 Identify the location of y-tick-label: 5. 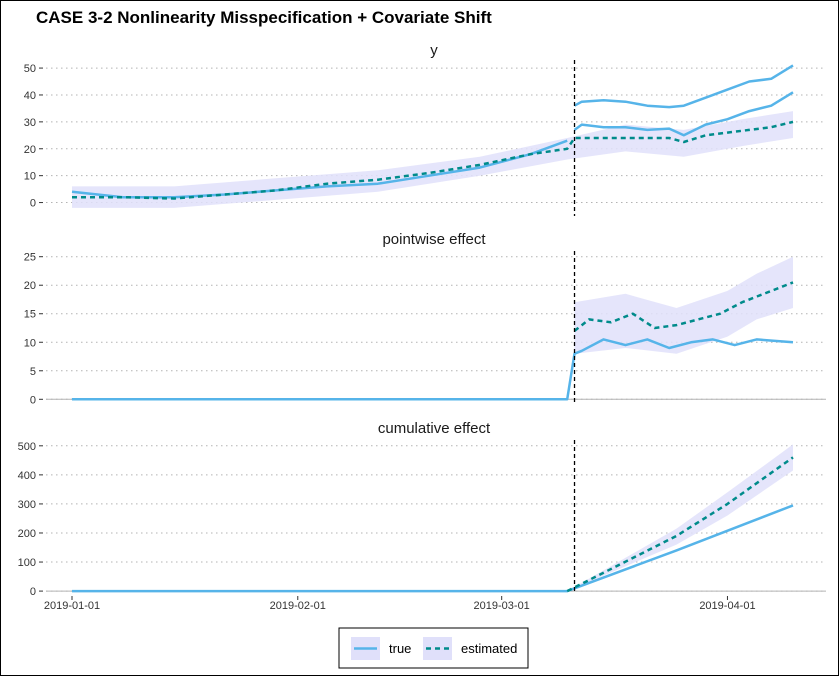
(33, 372).